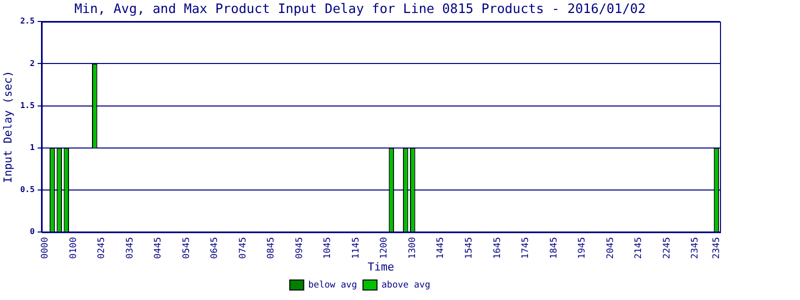 This screenshot has width=800, height=300. Describe the element at coordinates (73, 248) in the screenshot. I see `x-tick-label: 0100` at that location.